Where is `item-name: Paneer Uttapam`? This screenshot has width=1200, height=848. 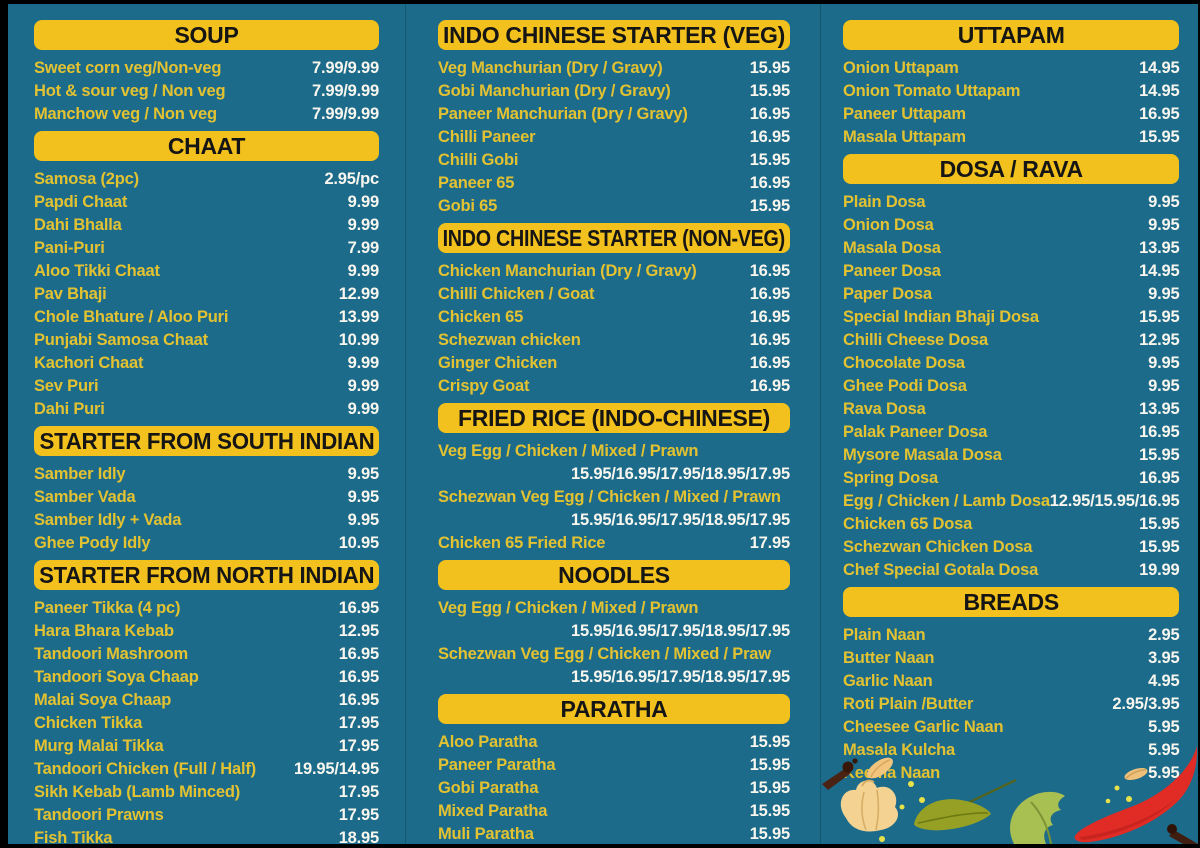 item-name: Paneer Uttapam is located at coordinates (904, 114).